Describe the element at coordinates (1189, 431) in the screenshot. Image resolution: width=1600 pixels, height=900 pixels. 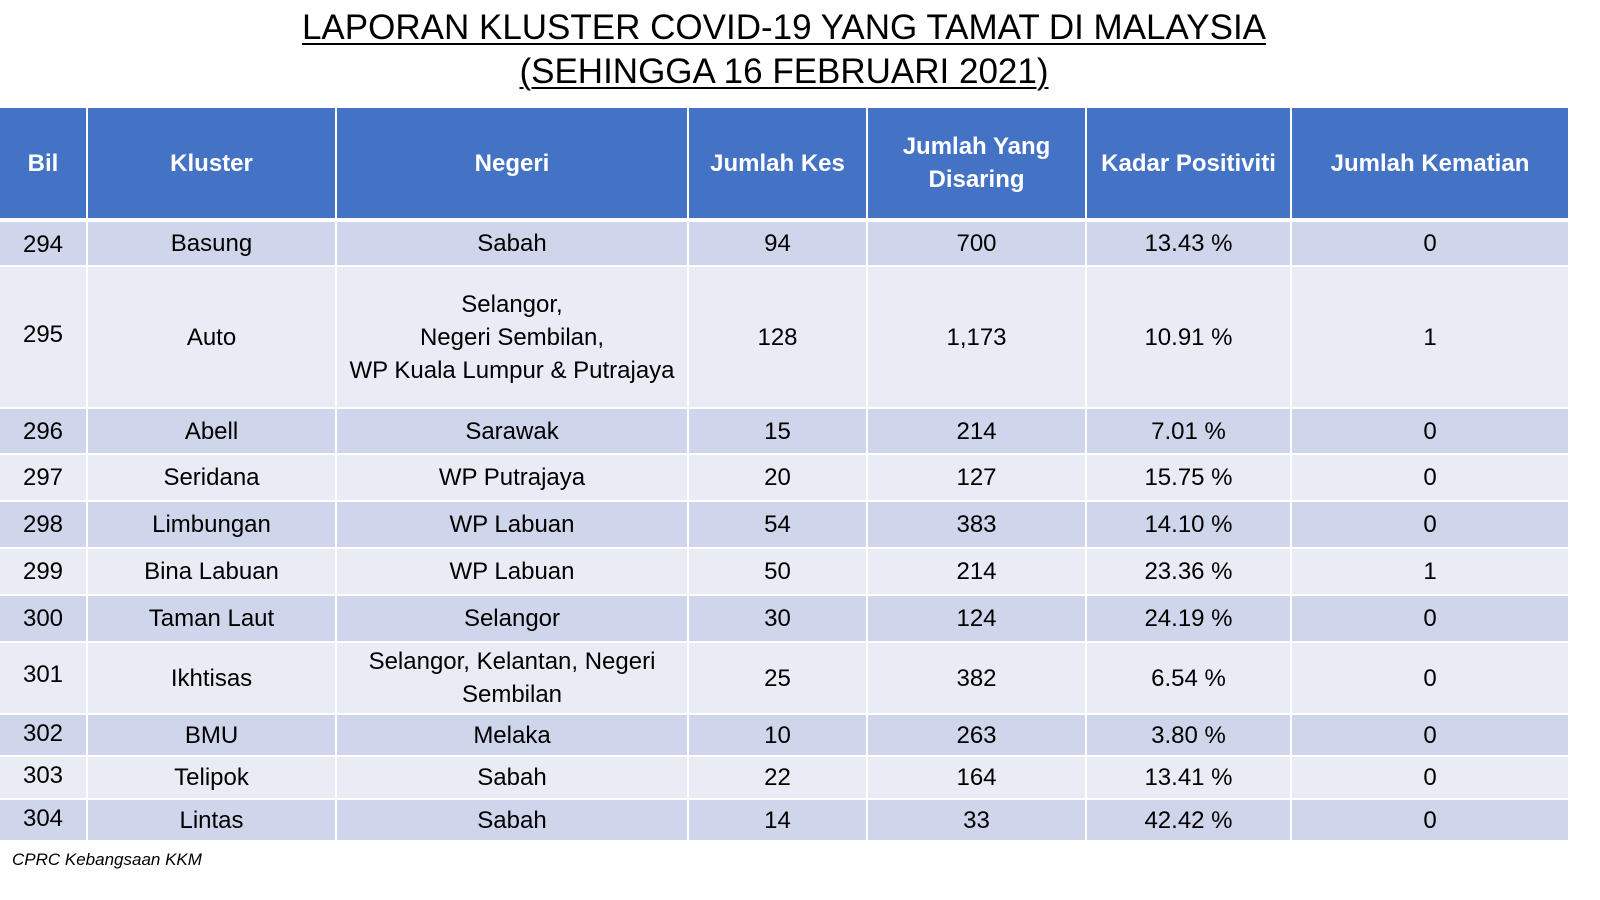
I see `cell-kadar-positiviti: 7.01 %` at that location.